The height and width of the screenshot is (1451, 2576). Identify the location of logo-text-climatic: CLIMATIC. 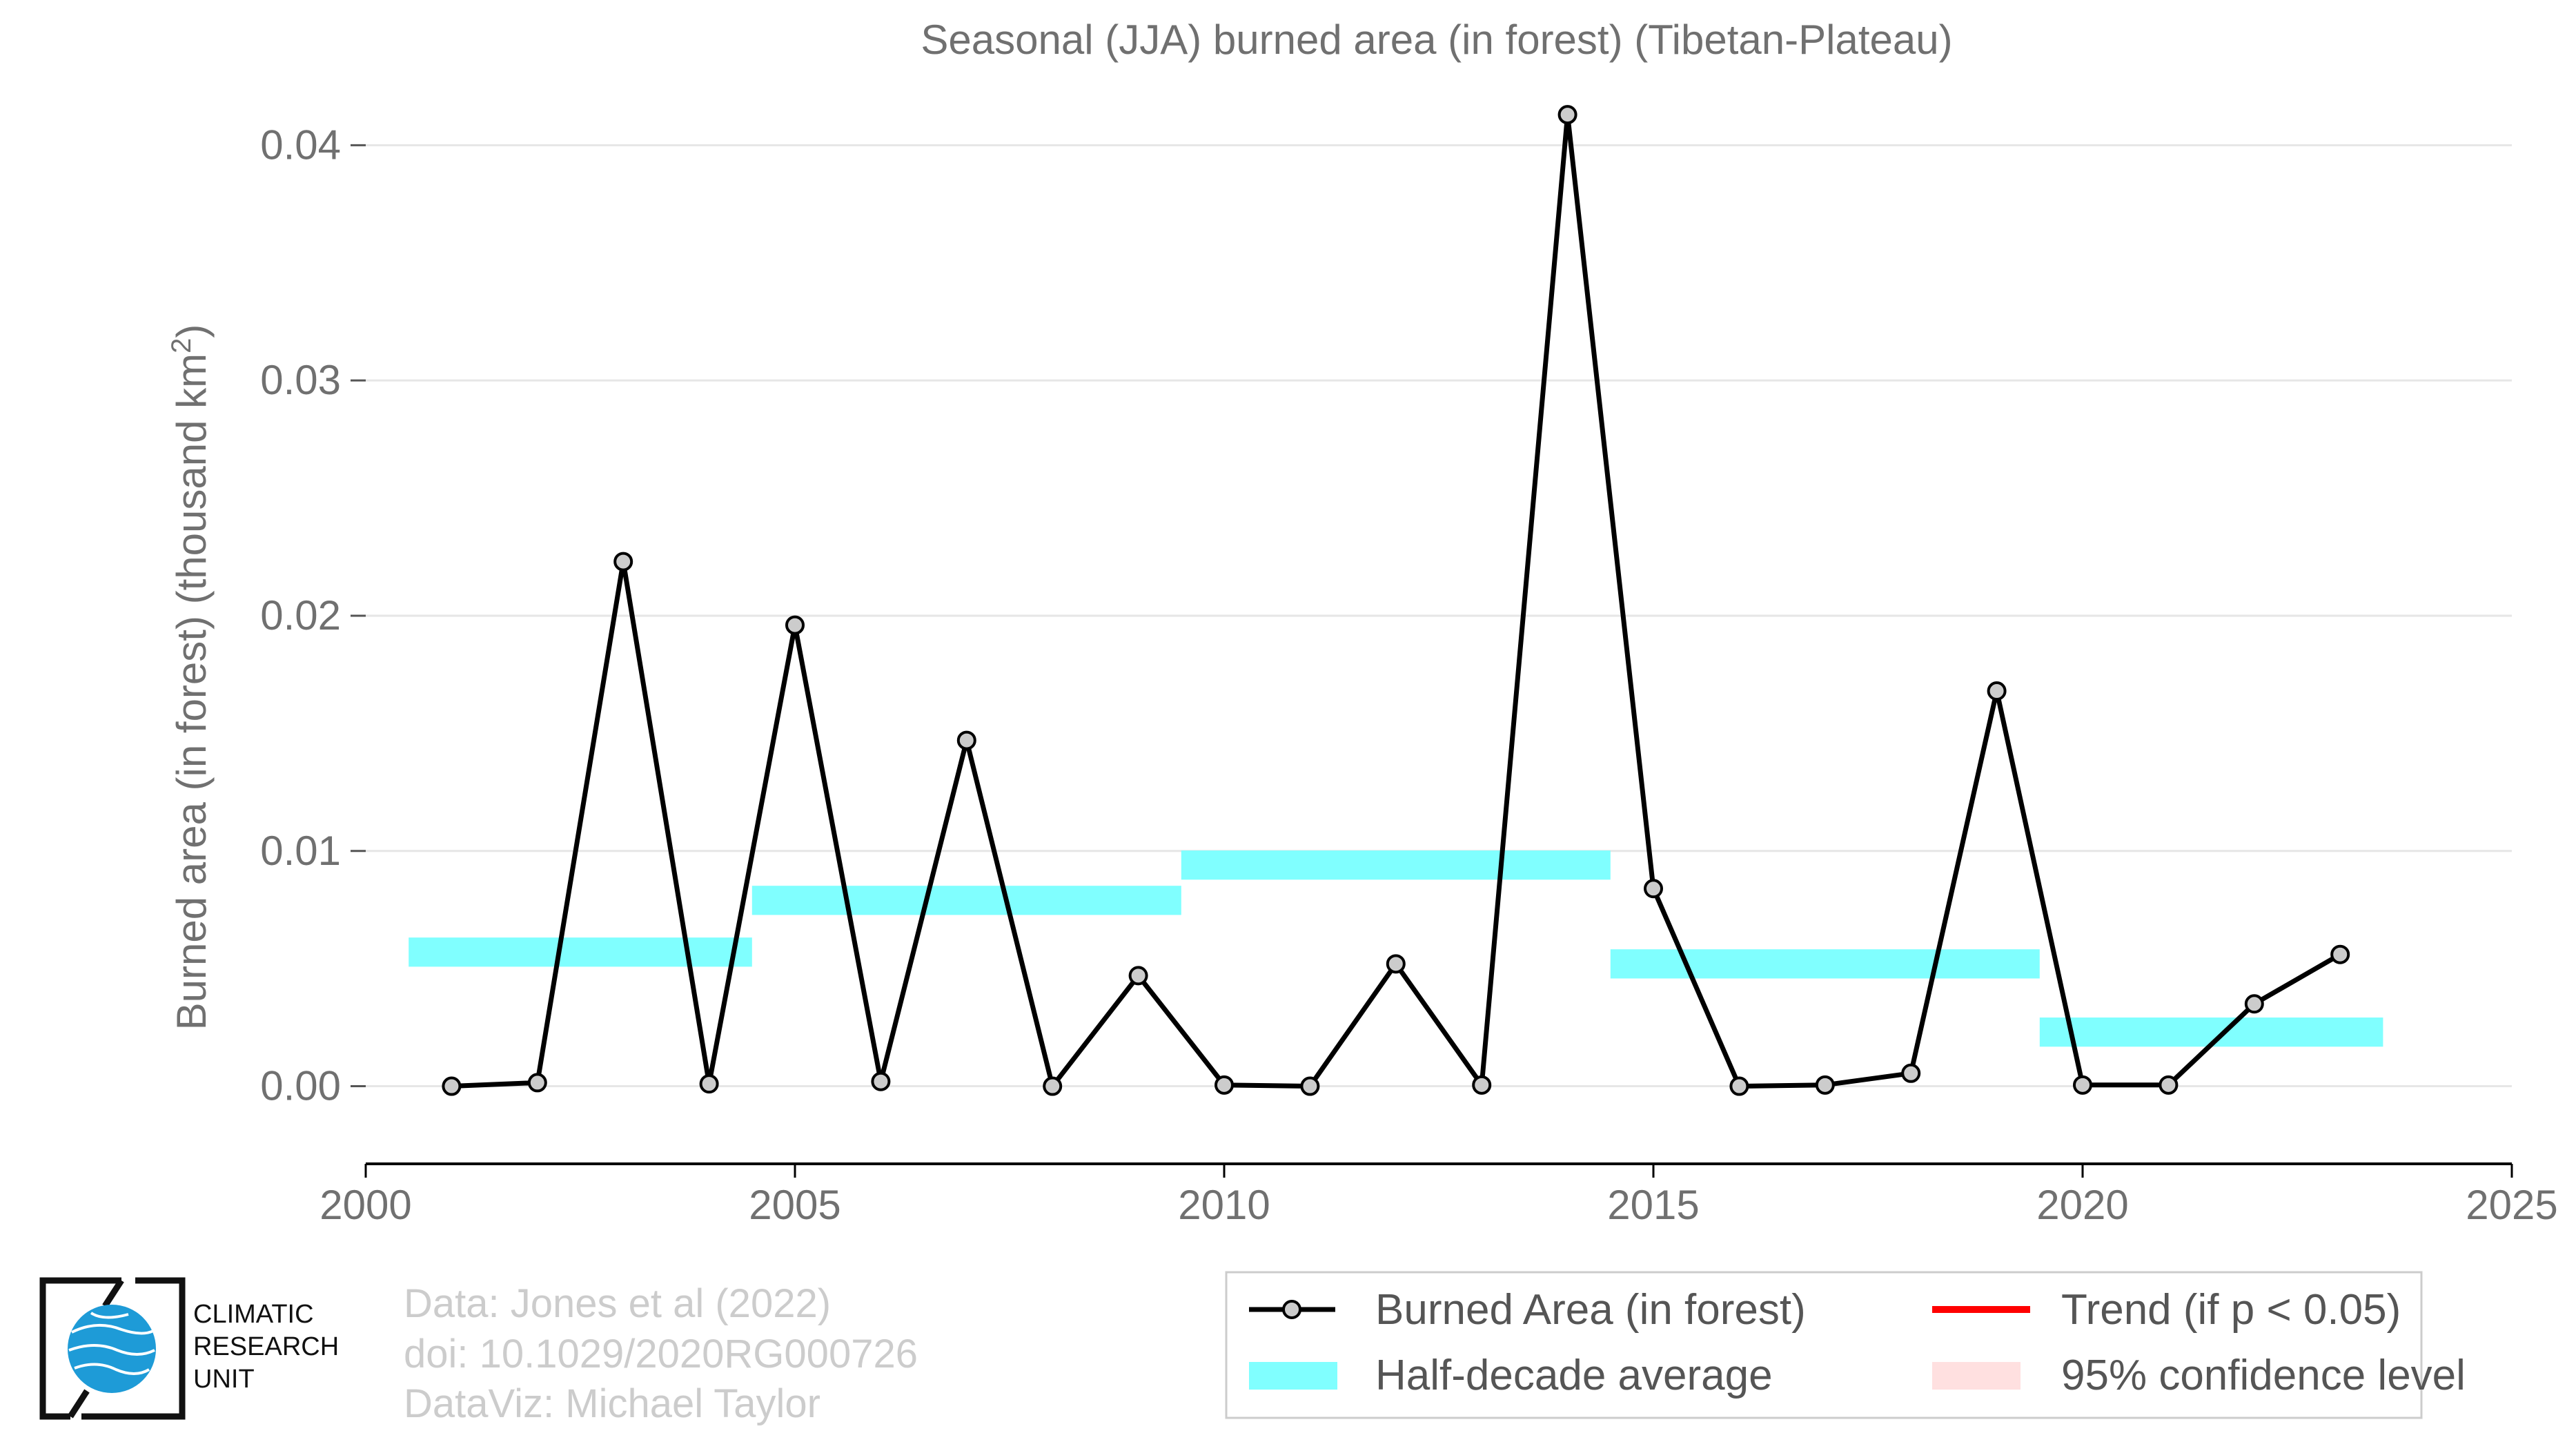
(253, 1315).